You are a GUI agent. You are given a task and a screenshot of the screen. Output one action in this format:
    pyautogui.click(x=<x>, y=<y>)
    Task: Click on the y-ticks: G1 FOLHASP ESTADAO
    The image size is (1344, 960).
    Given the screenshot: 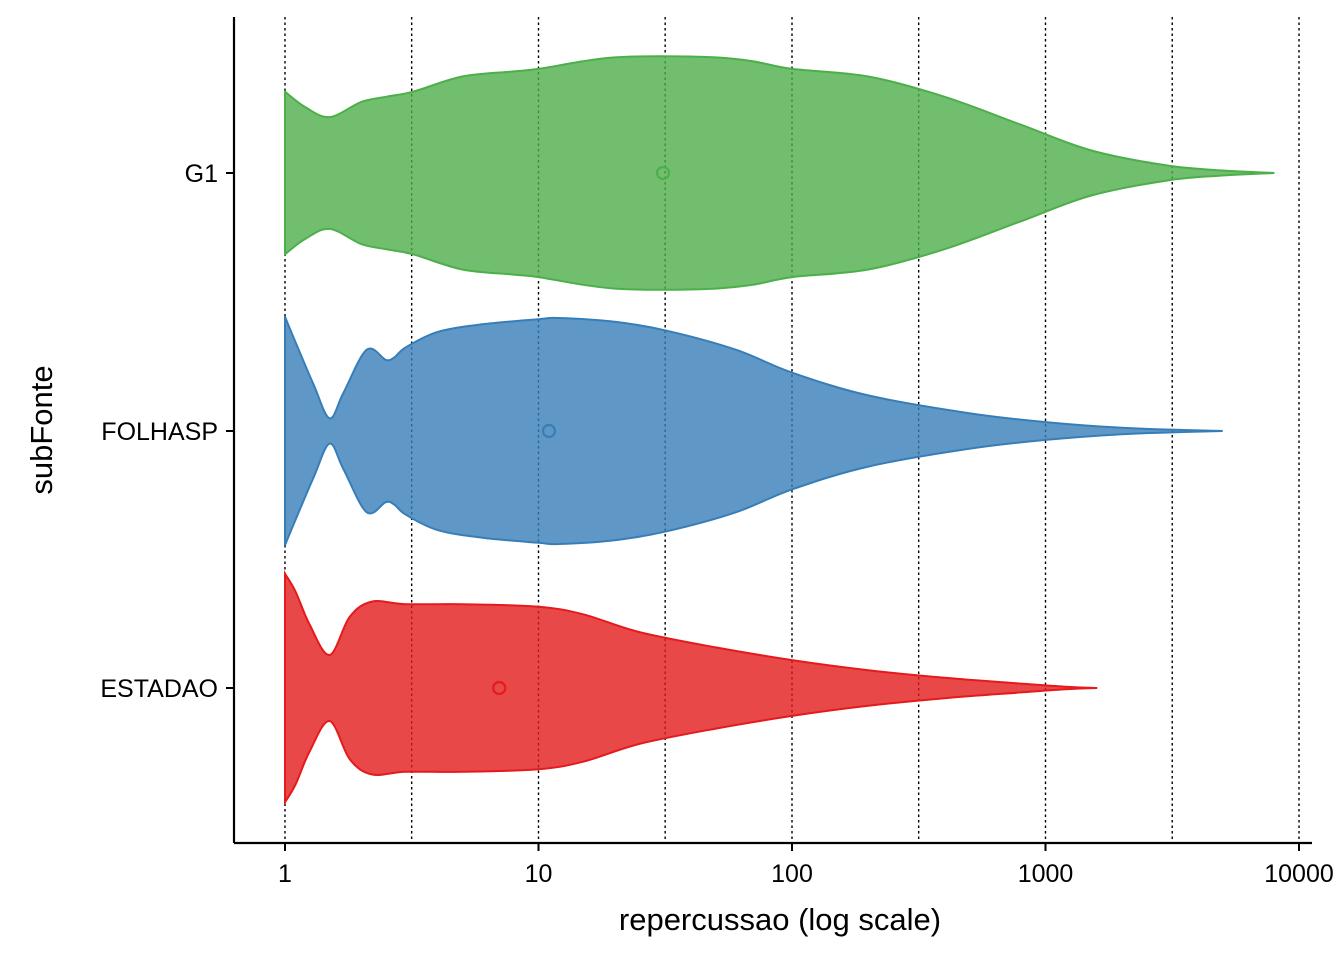 What is the action you would take?
    pyautogui.click(x=167, y=431)
    